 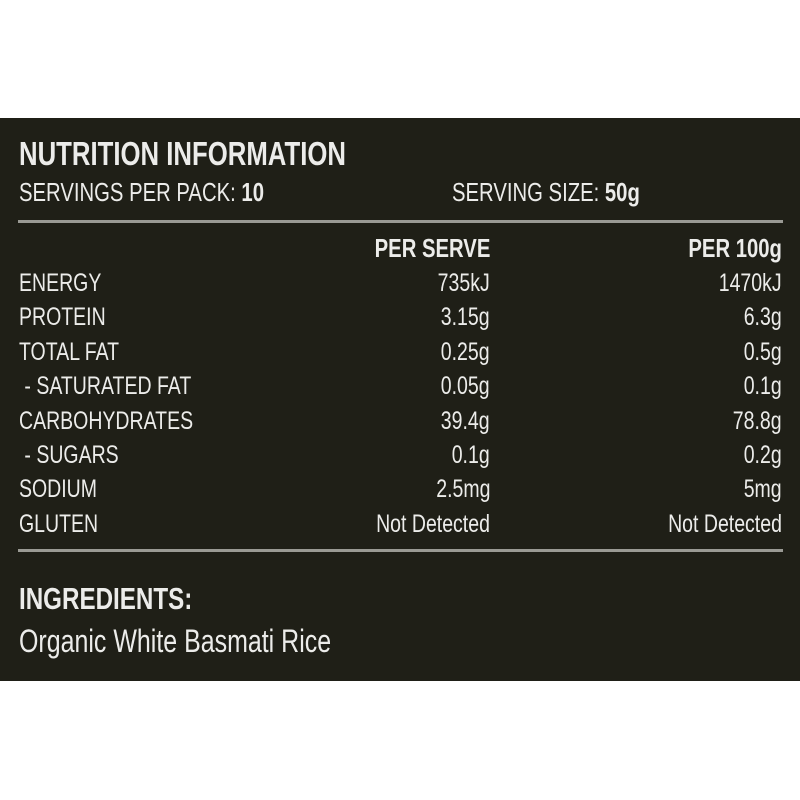 I want to click on nutrition-row: - SATURATED FAT 0.05g 0.1g, so click(x=400, y=389).